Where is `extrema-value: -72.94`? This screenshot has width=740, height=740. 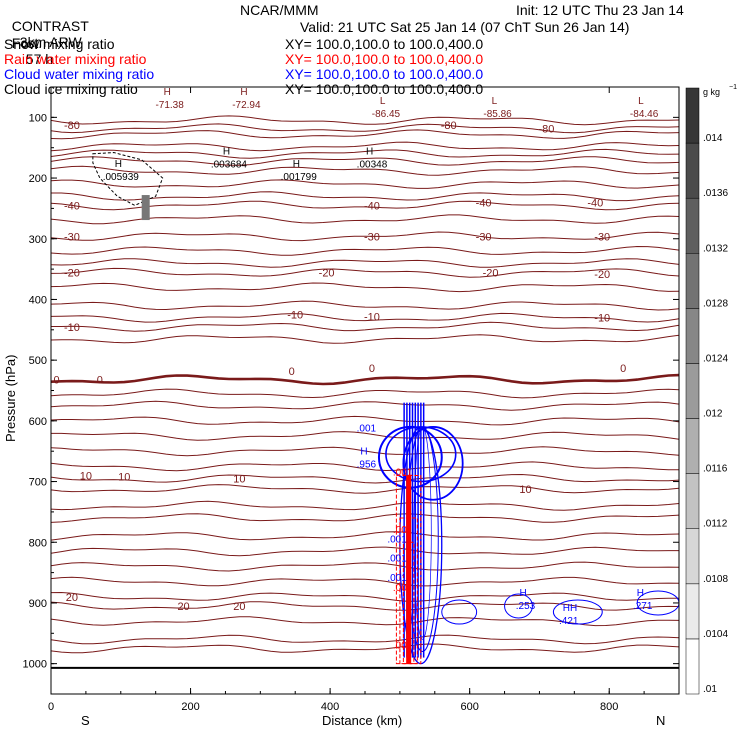 extrema-value: -72.94 is located at coordinates (246, 105).